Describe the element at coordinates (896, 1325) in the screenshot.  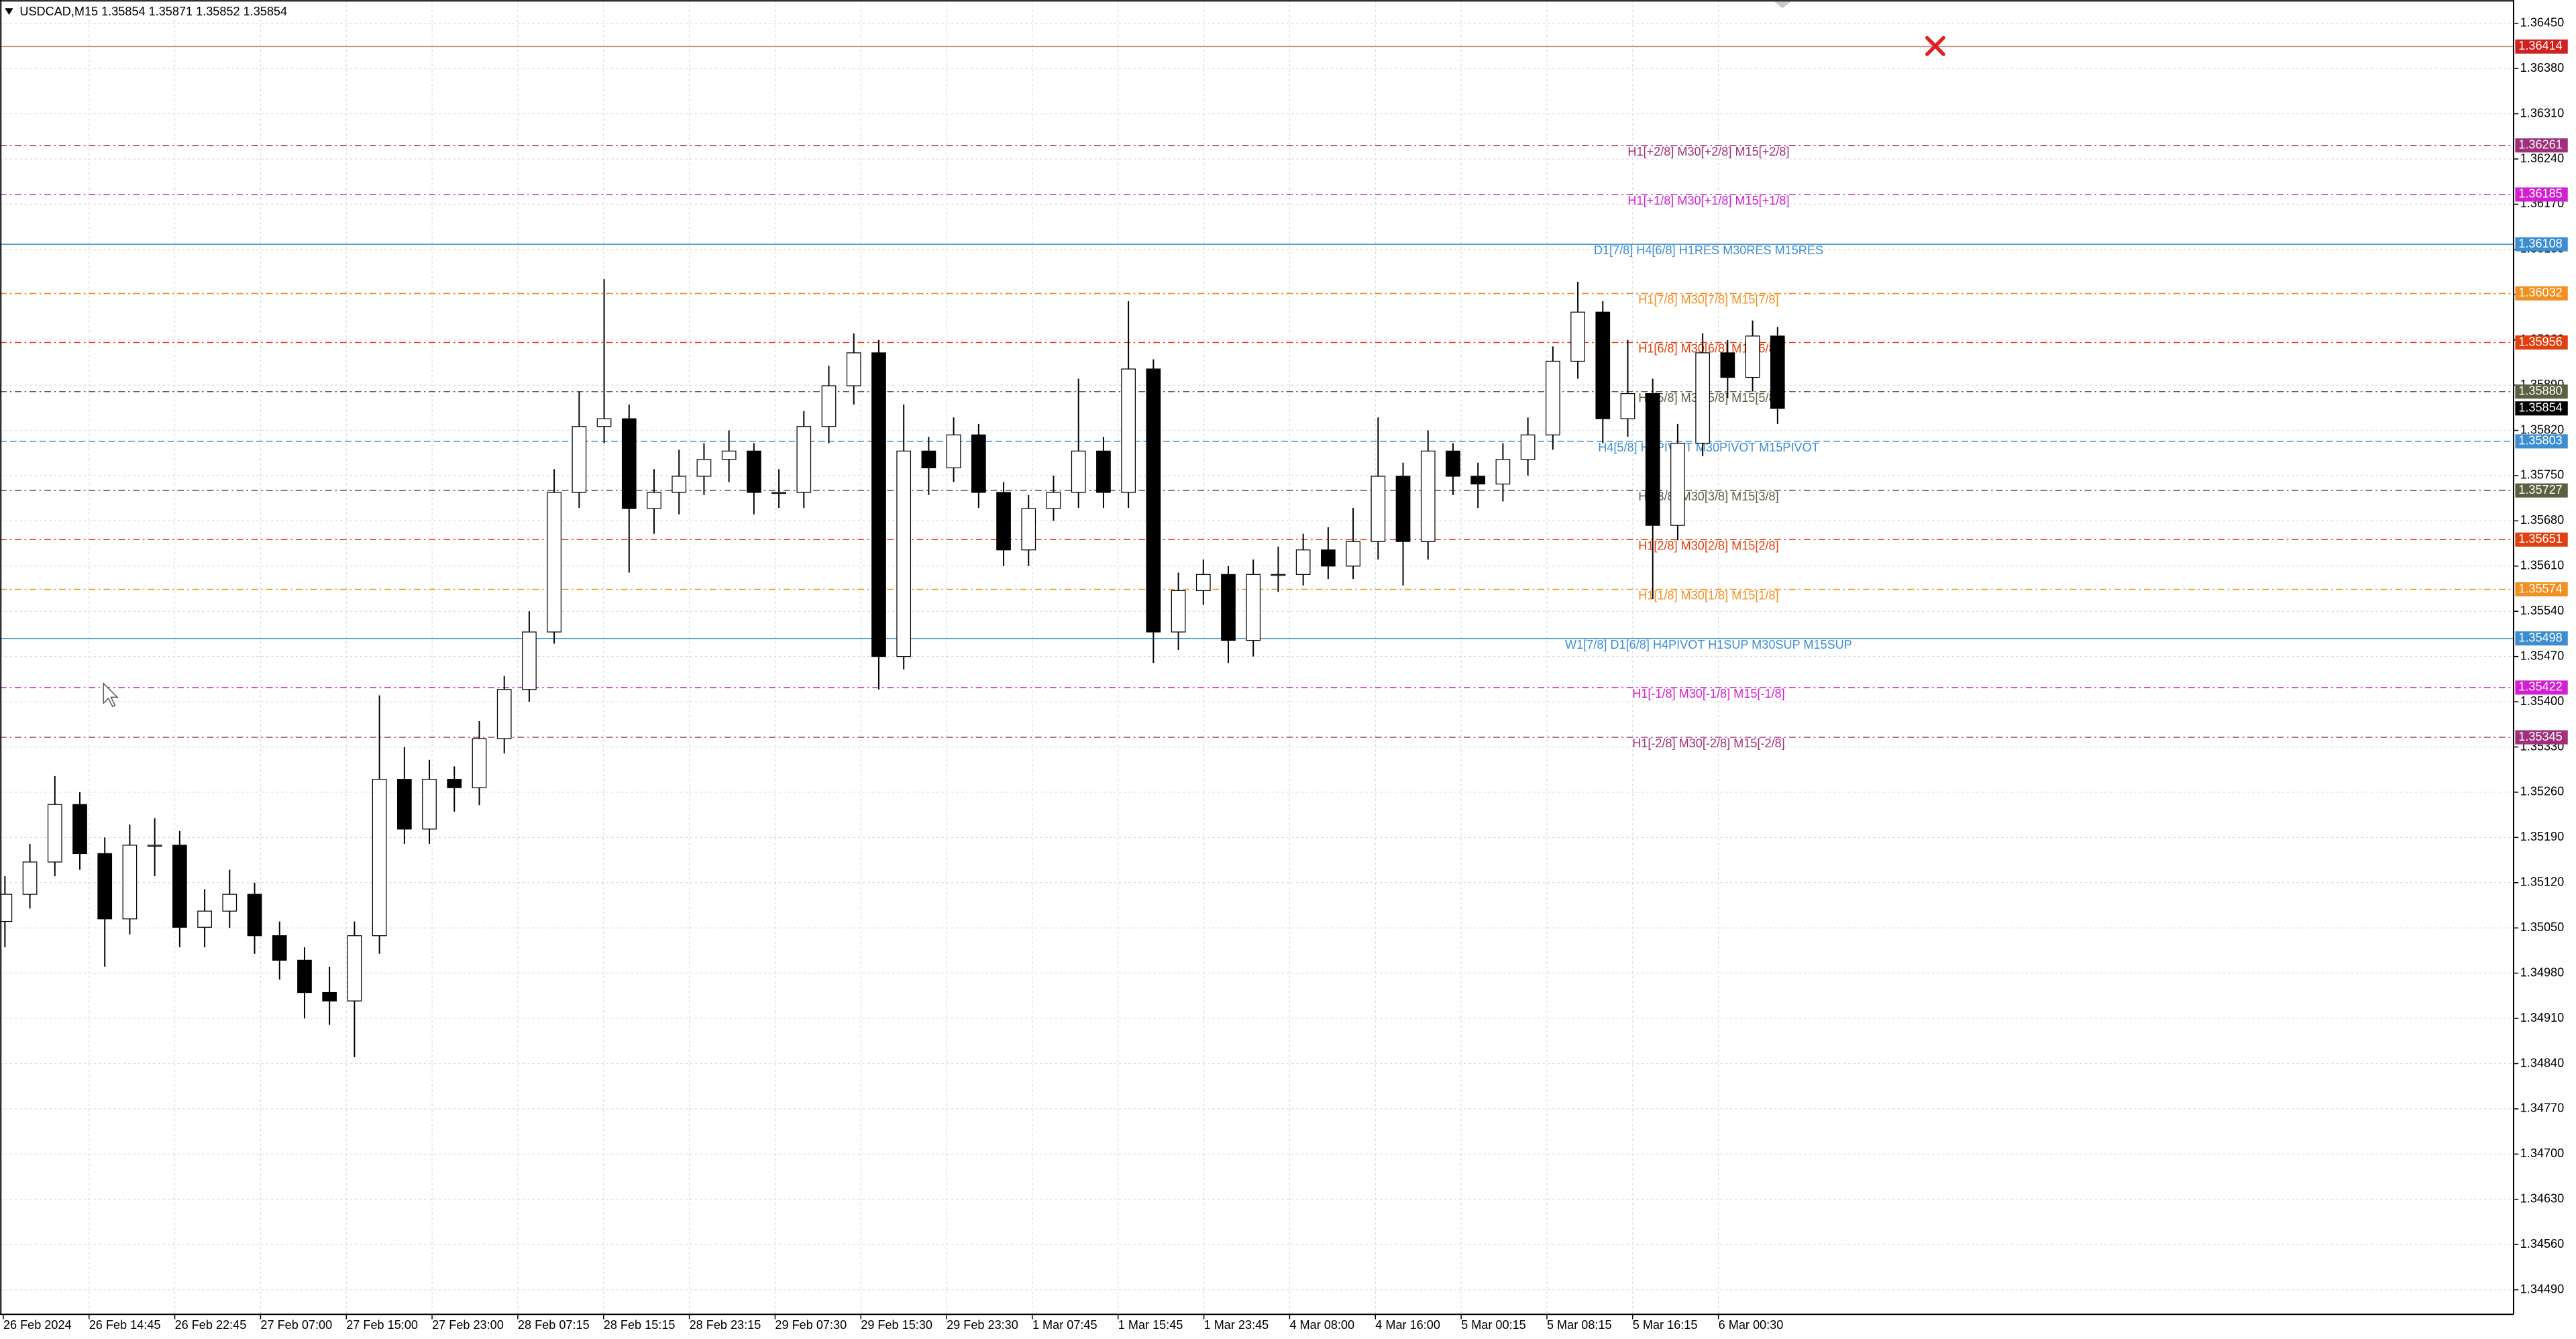
I see `x-tick-label: 29 Feb 15:30` at that location.